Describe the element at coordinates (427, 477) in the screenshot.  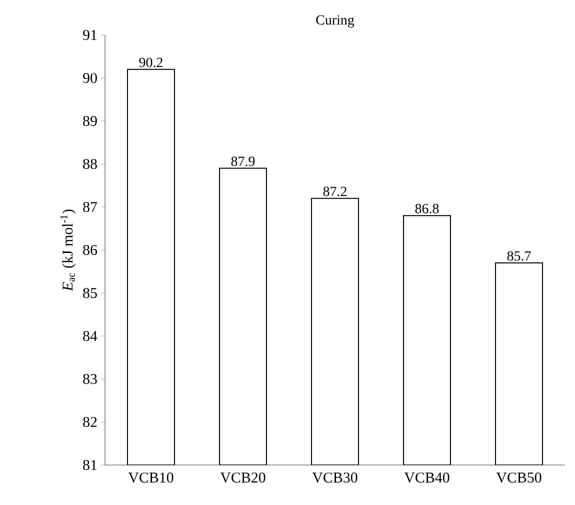
I see `x-tick-label: VCB40` at that location.